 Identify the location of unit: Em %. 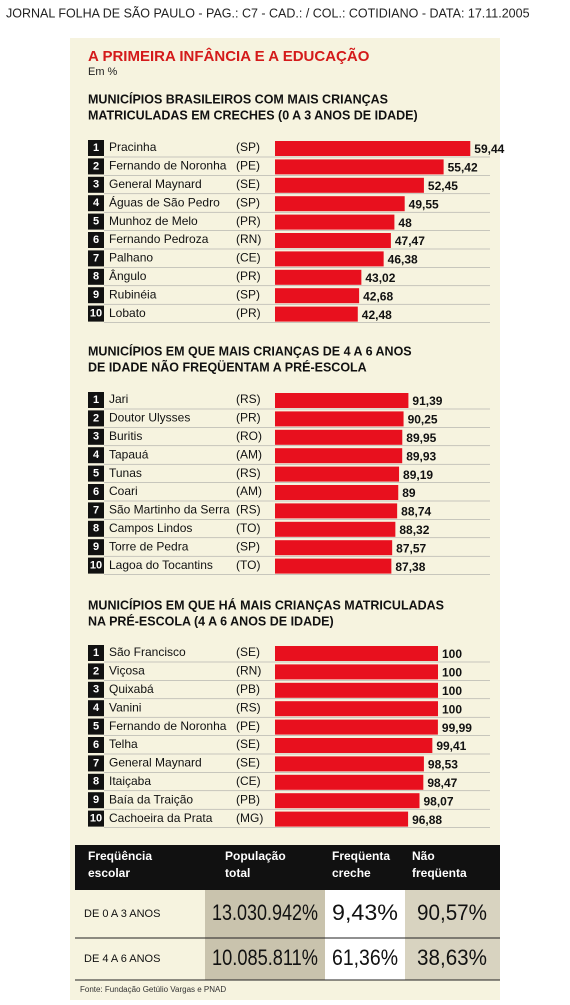
(103, 72).